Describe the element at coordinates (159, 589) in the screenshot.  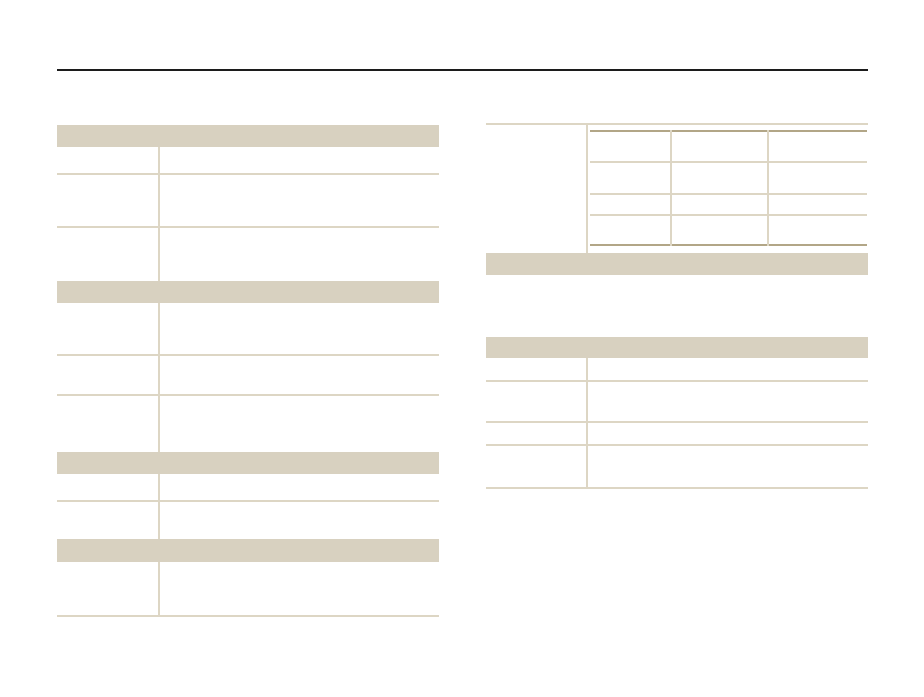
I see `left-section-4-column-divider` at that location.